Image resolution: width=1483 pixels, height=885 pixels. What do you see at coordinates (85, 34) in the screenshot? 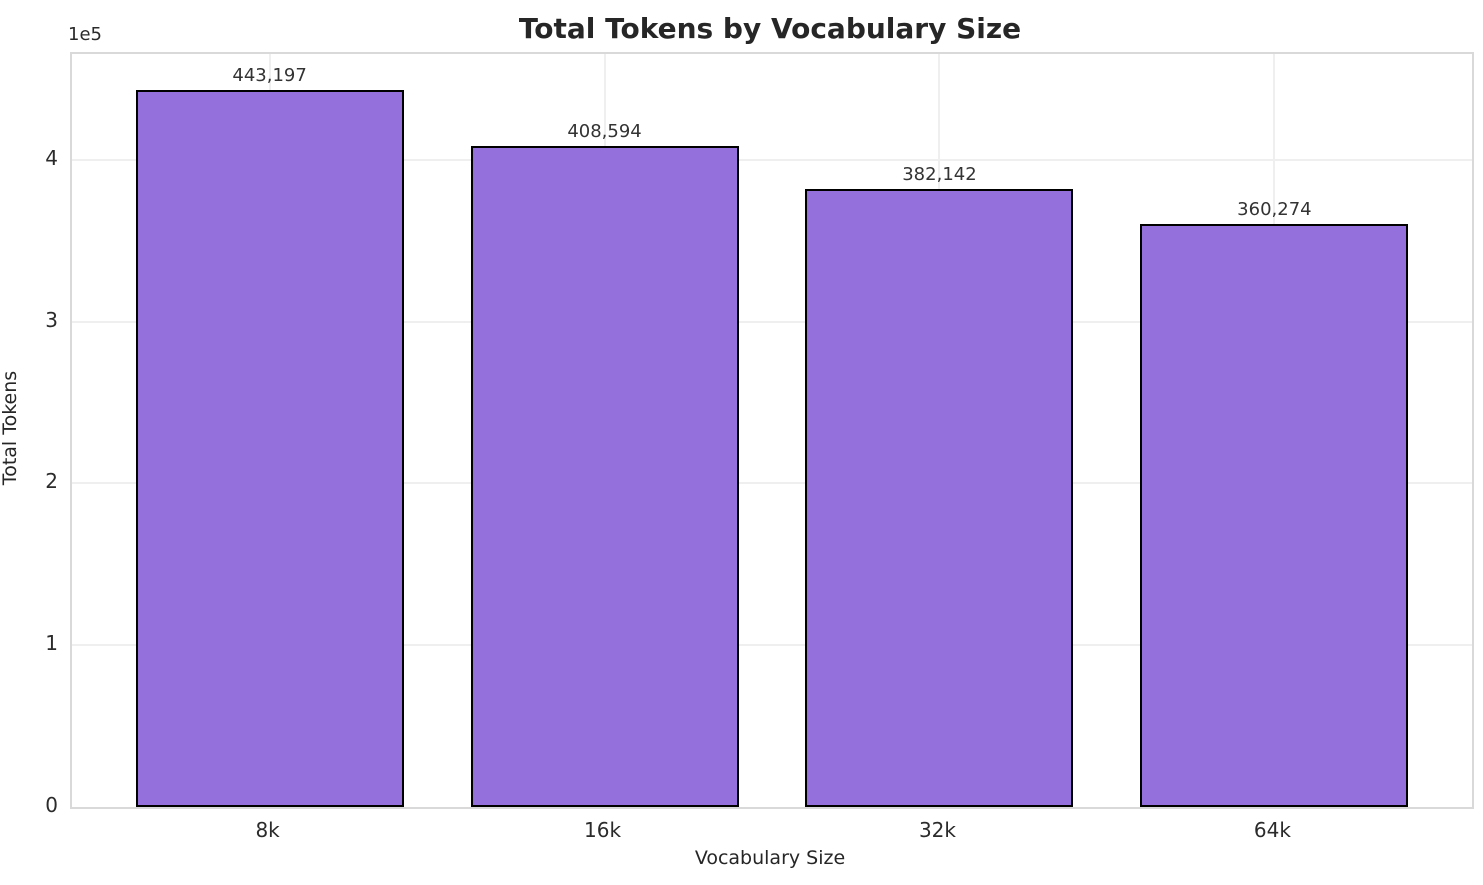
I see `y-axis-offset-label: 1e5` at bounding box center [85, 34].